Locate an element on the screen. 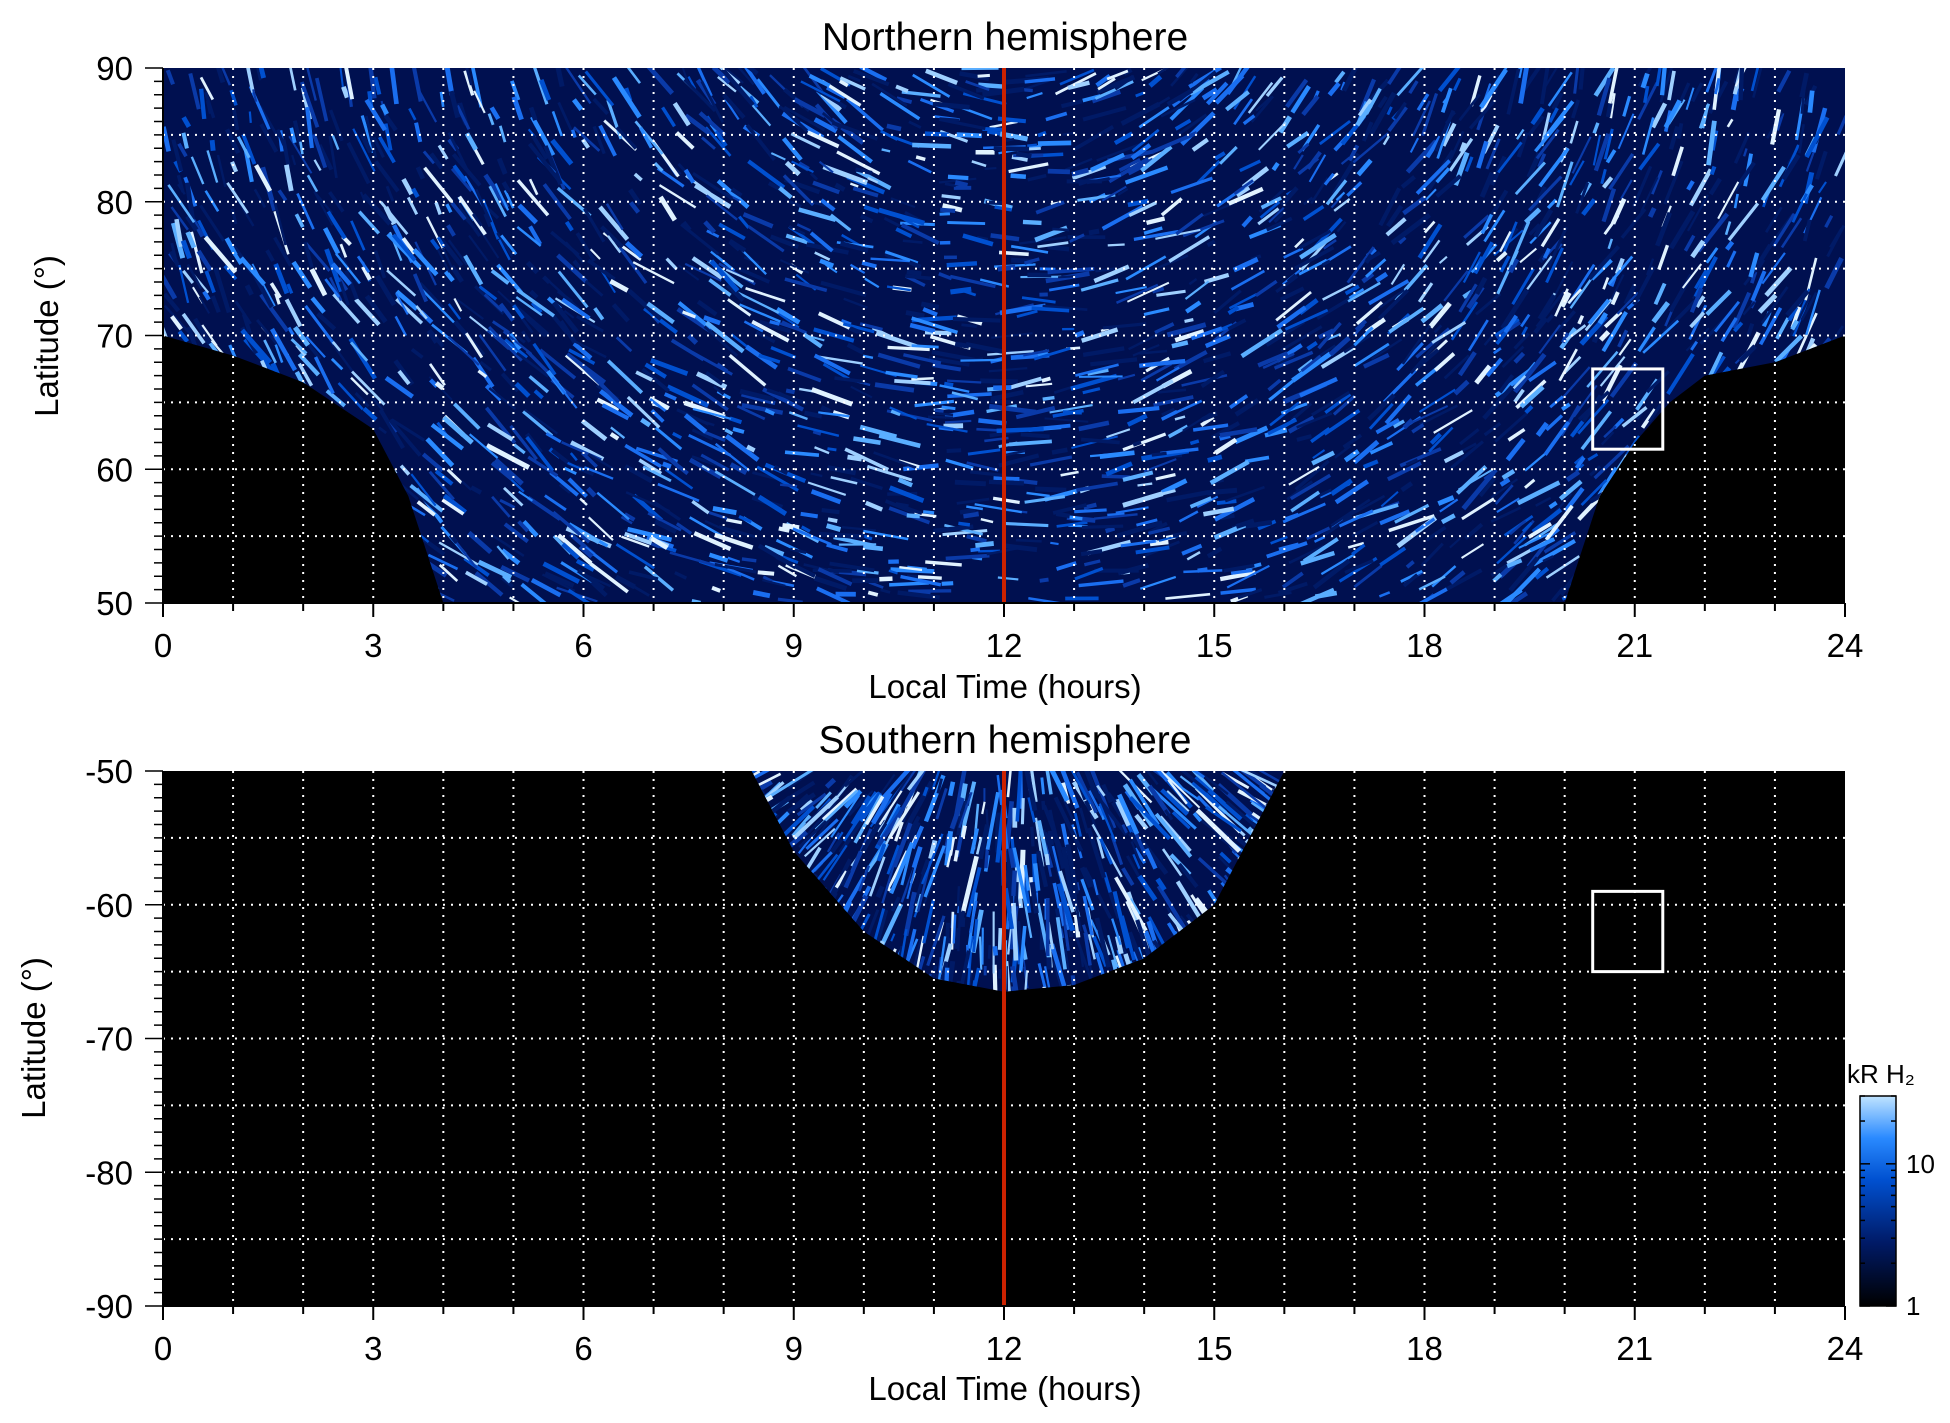  y-tick-label: 90 is located at coordinates (114, 68).